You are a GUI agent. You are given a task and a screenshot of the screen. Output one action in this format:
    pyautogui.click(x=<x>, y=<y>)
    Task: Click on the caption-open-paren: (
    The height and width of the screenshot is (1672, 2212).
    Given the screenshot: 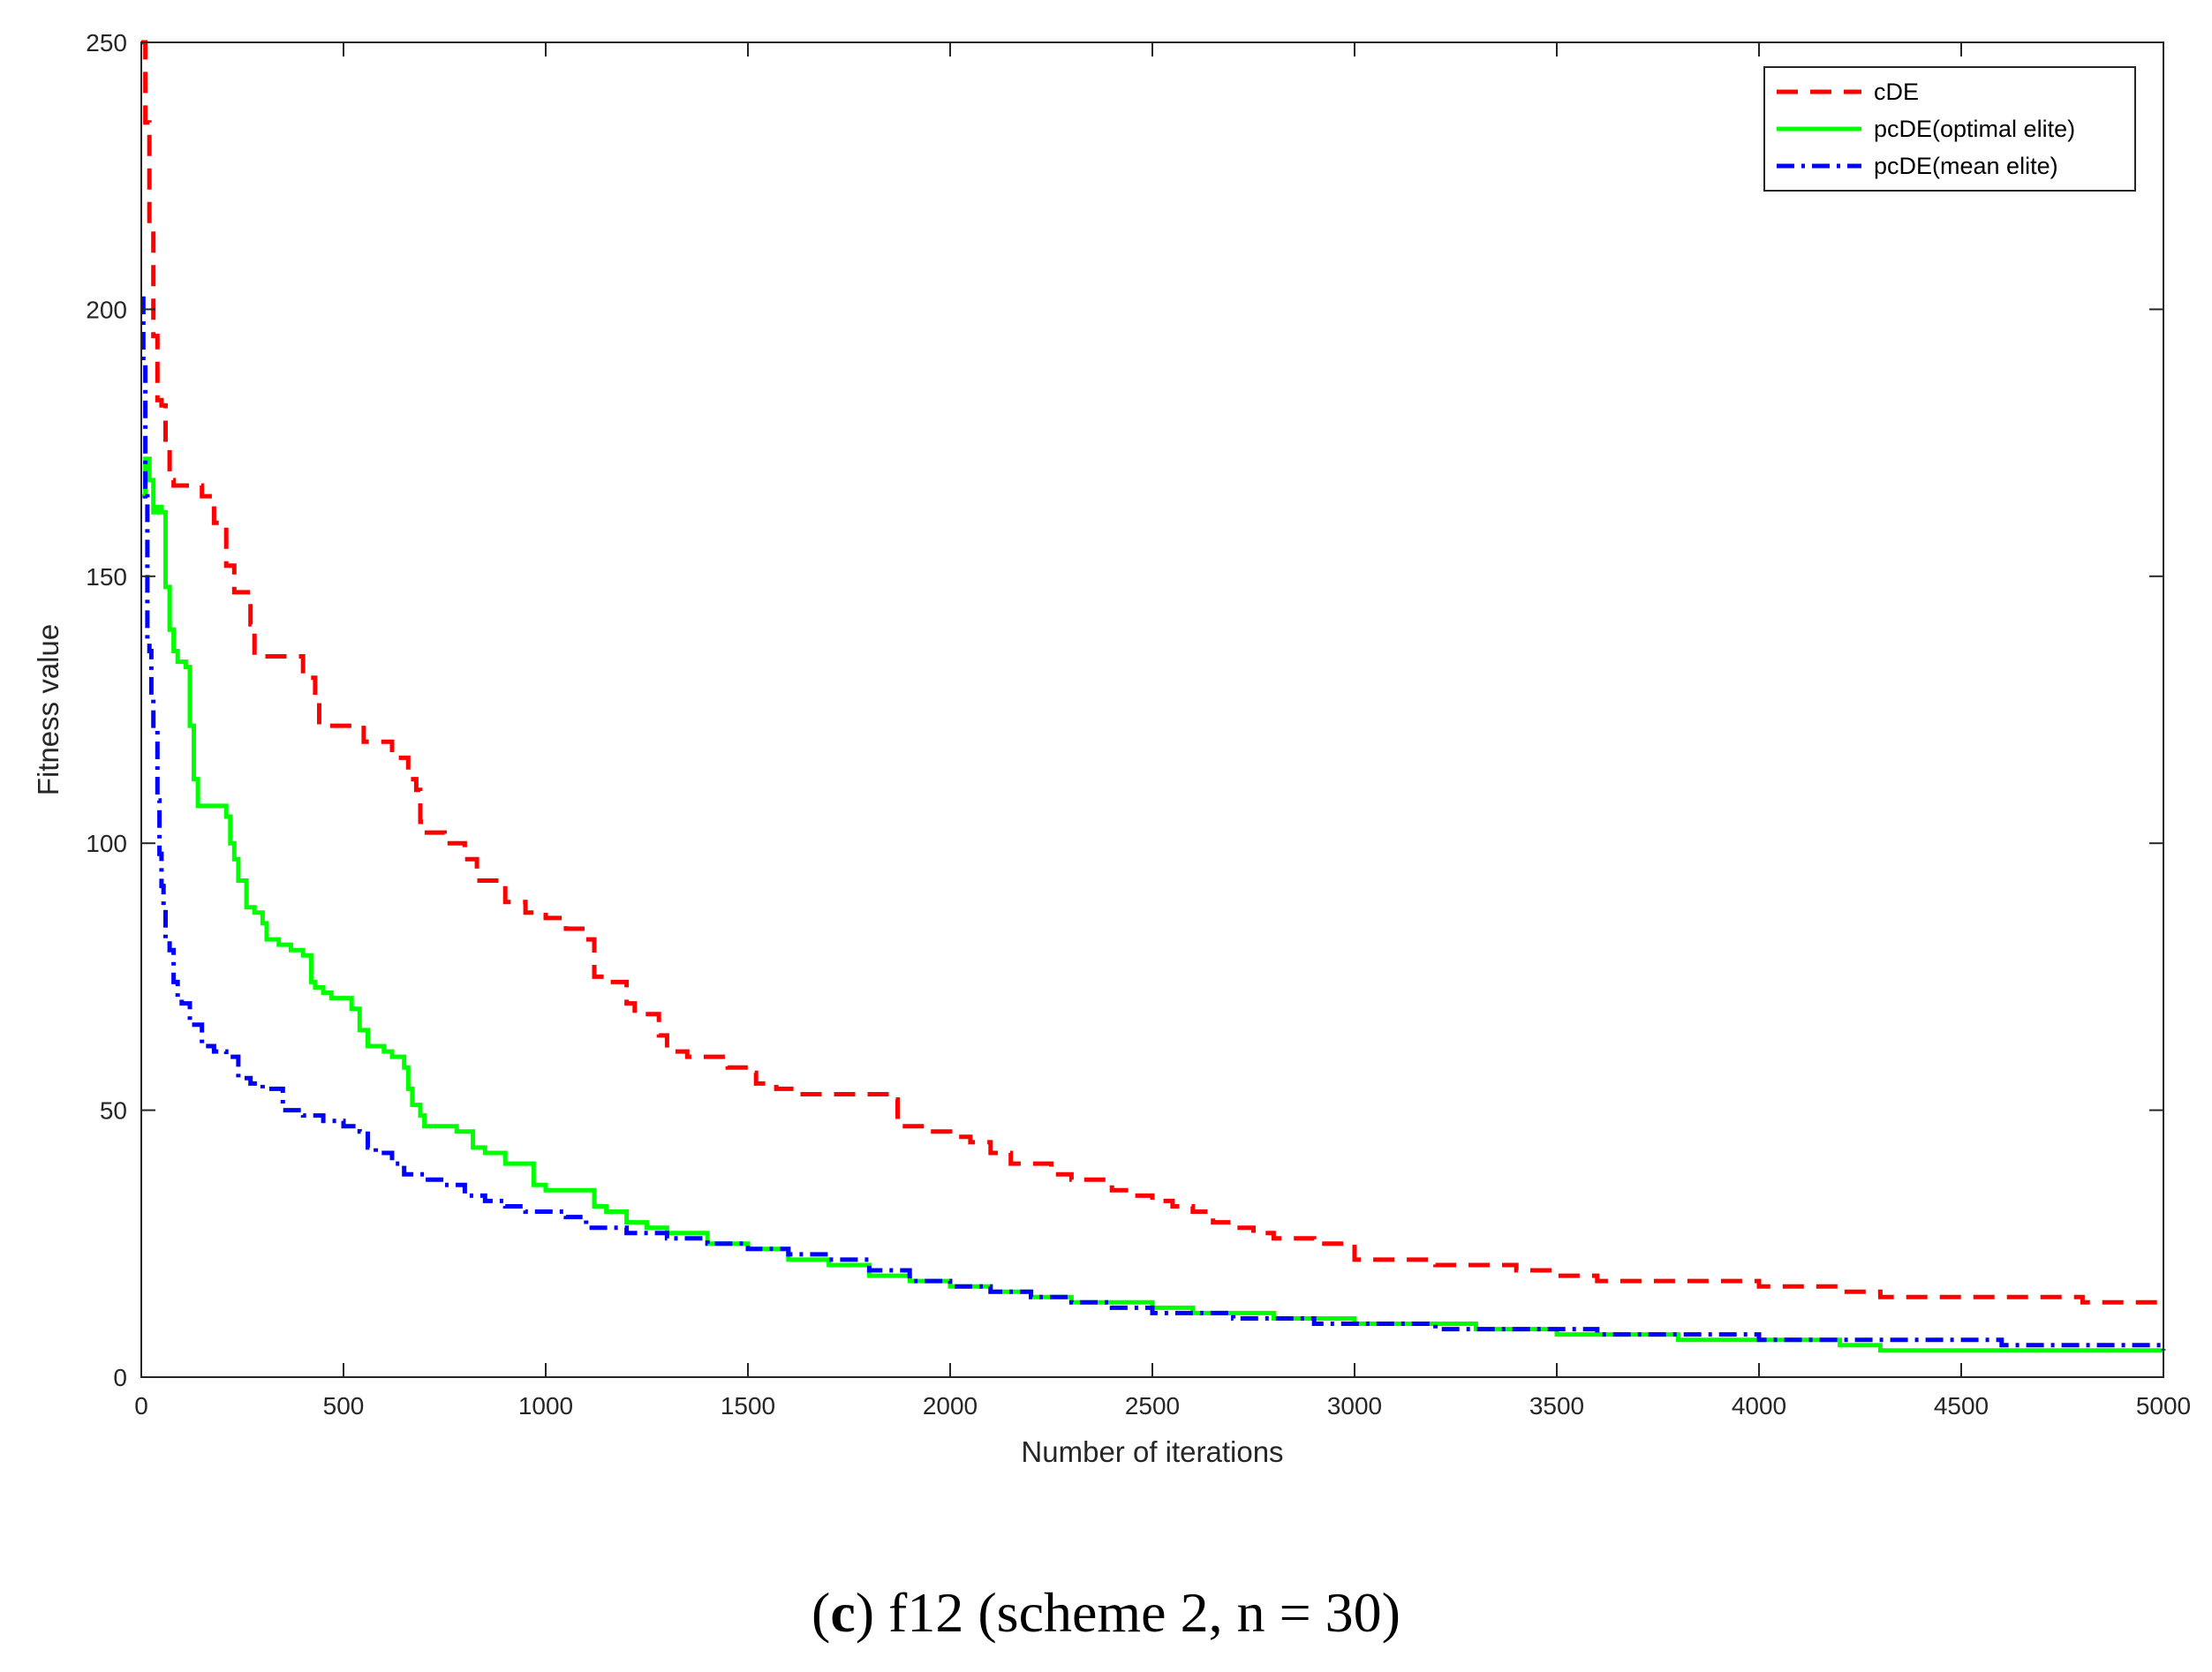 What is the action you would take?
    pyautogui.click(x=821, y=1612)
    